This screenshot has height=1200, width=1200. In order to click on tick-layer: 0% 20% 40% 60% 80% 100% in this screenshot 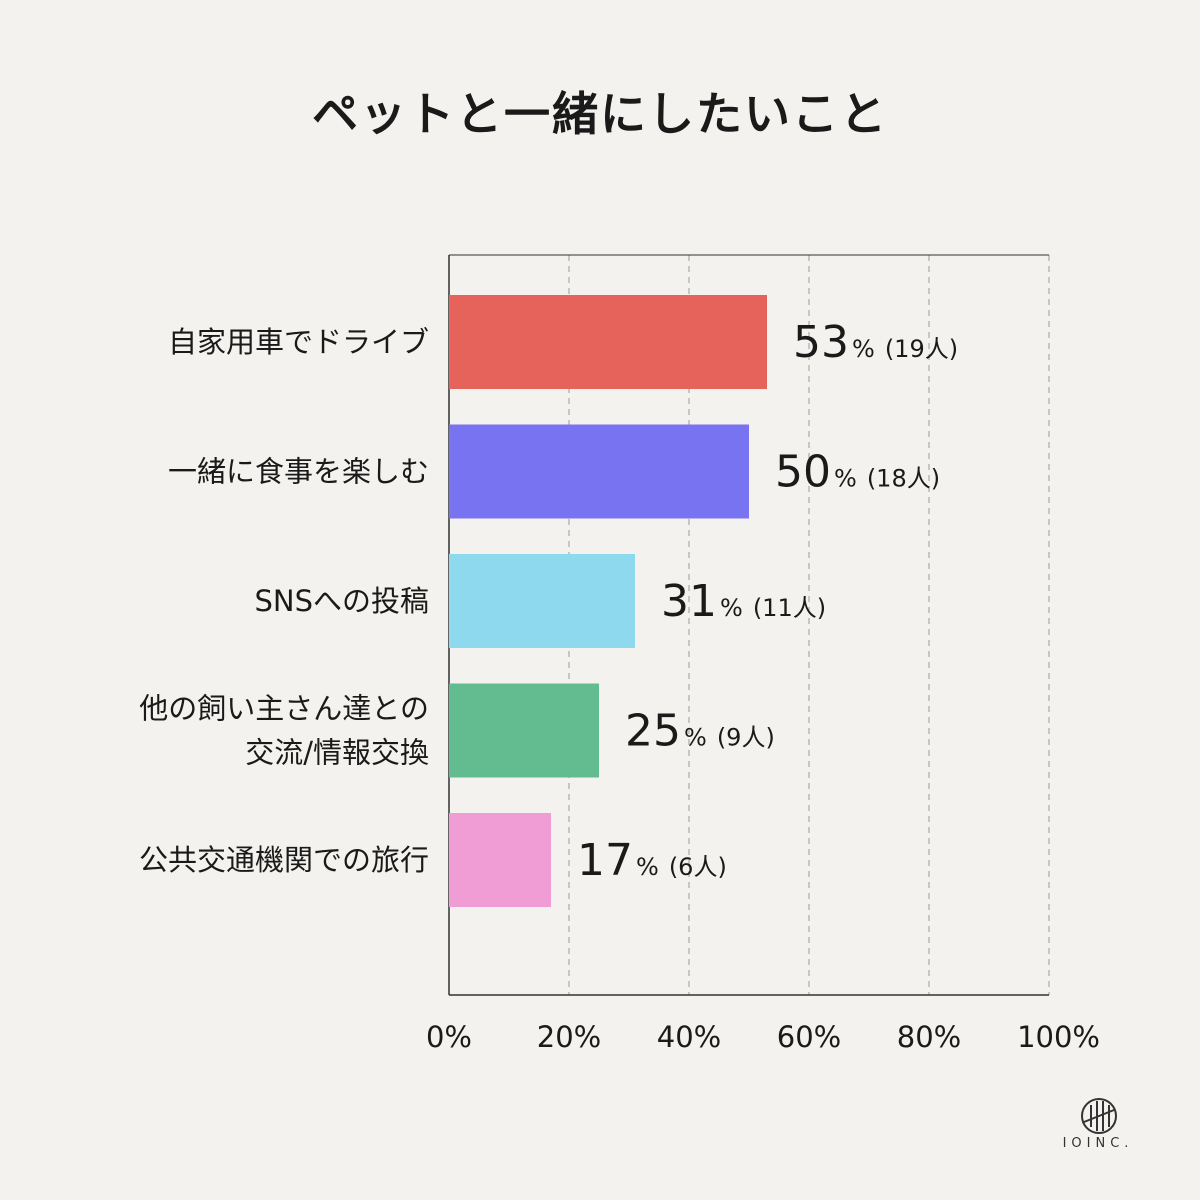, I will do `click(763, 1037)`.